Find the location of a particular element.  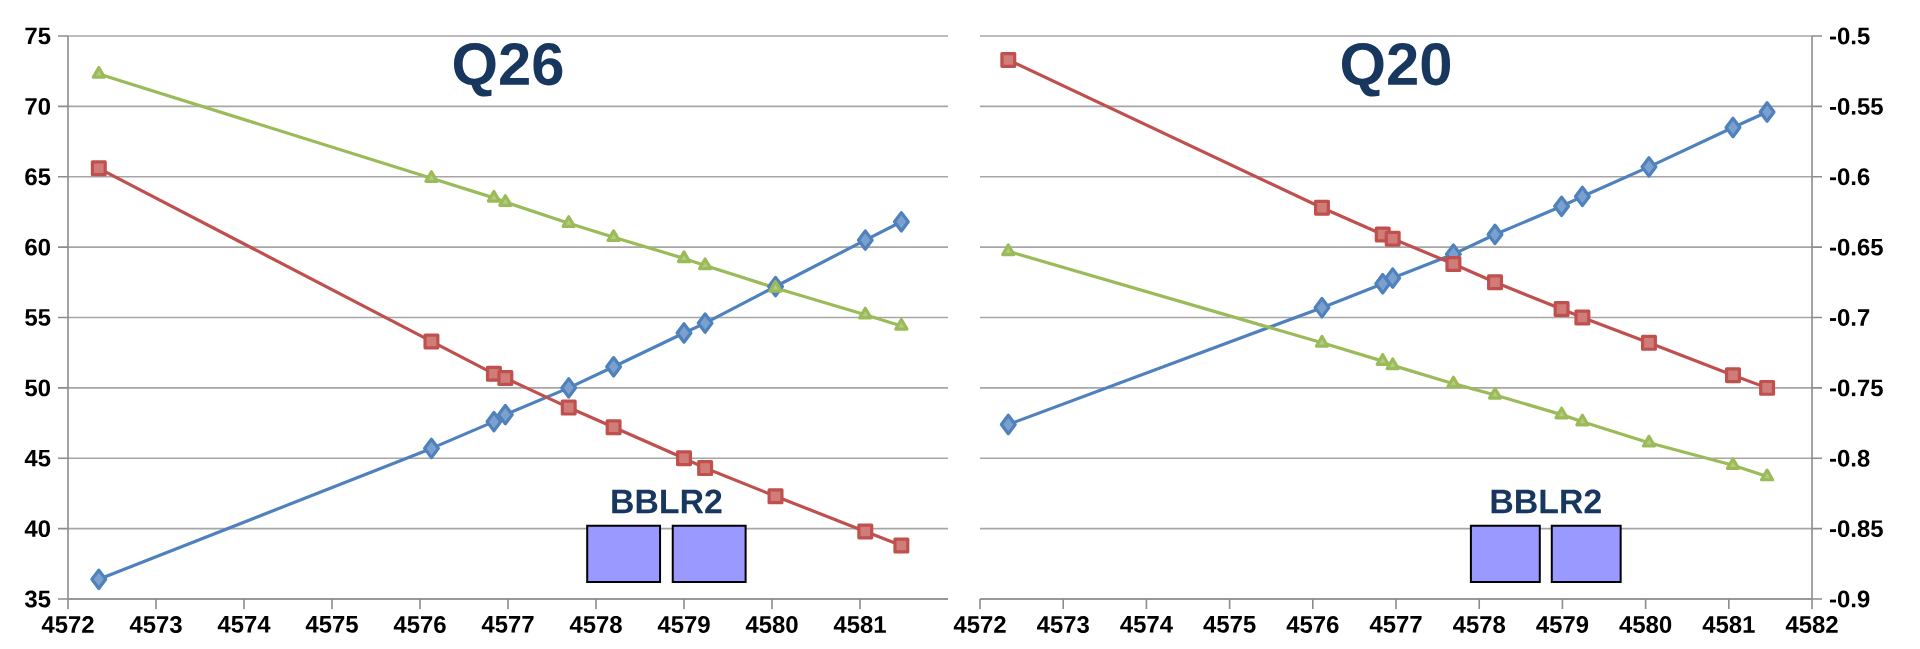

y-tick-label: 35 is located at coordinates (37, 599).